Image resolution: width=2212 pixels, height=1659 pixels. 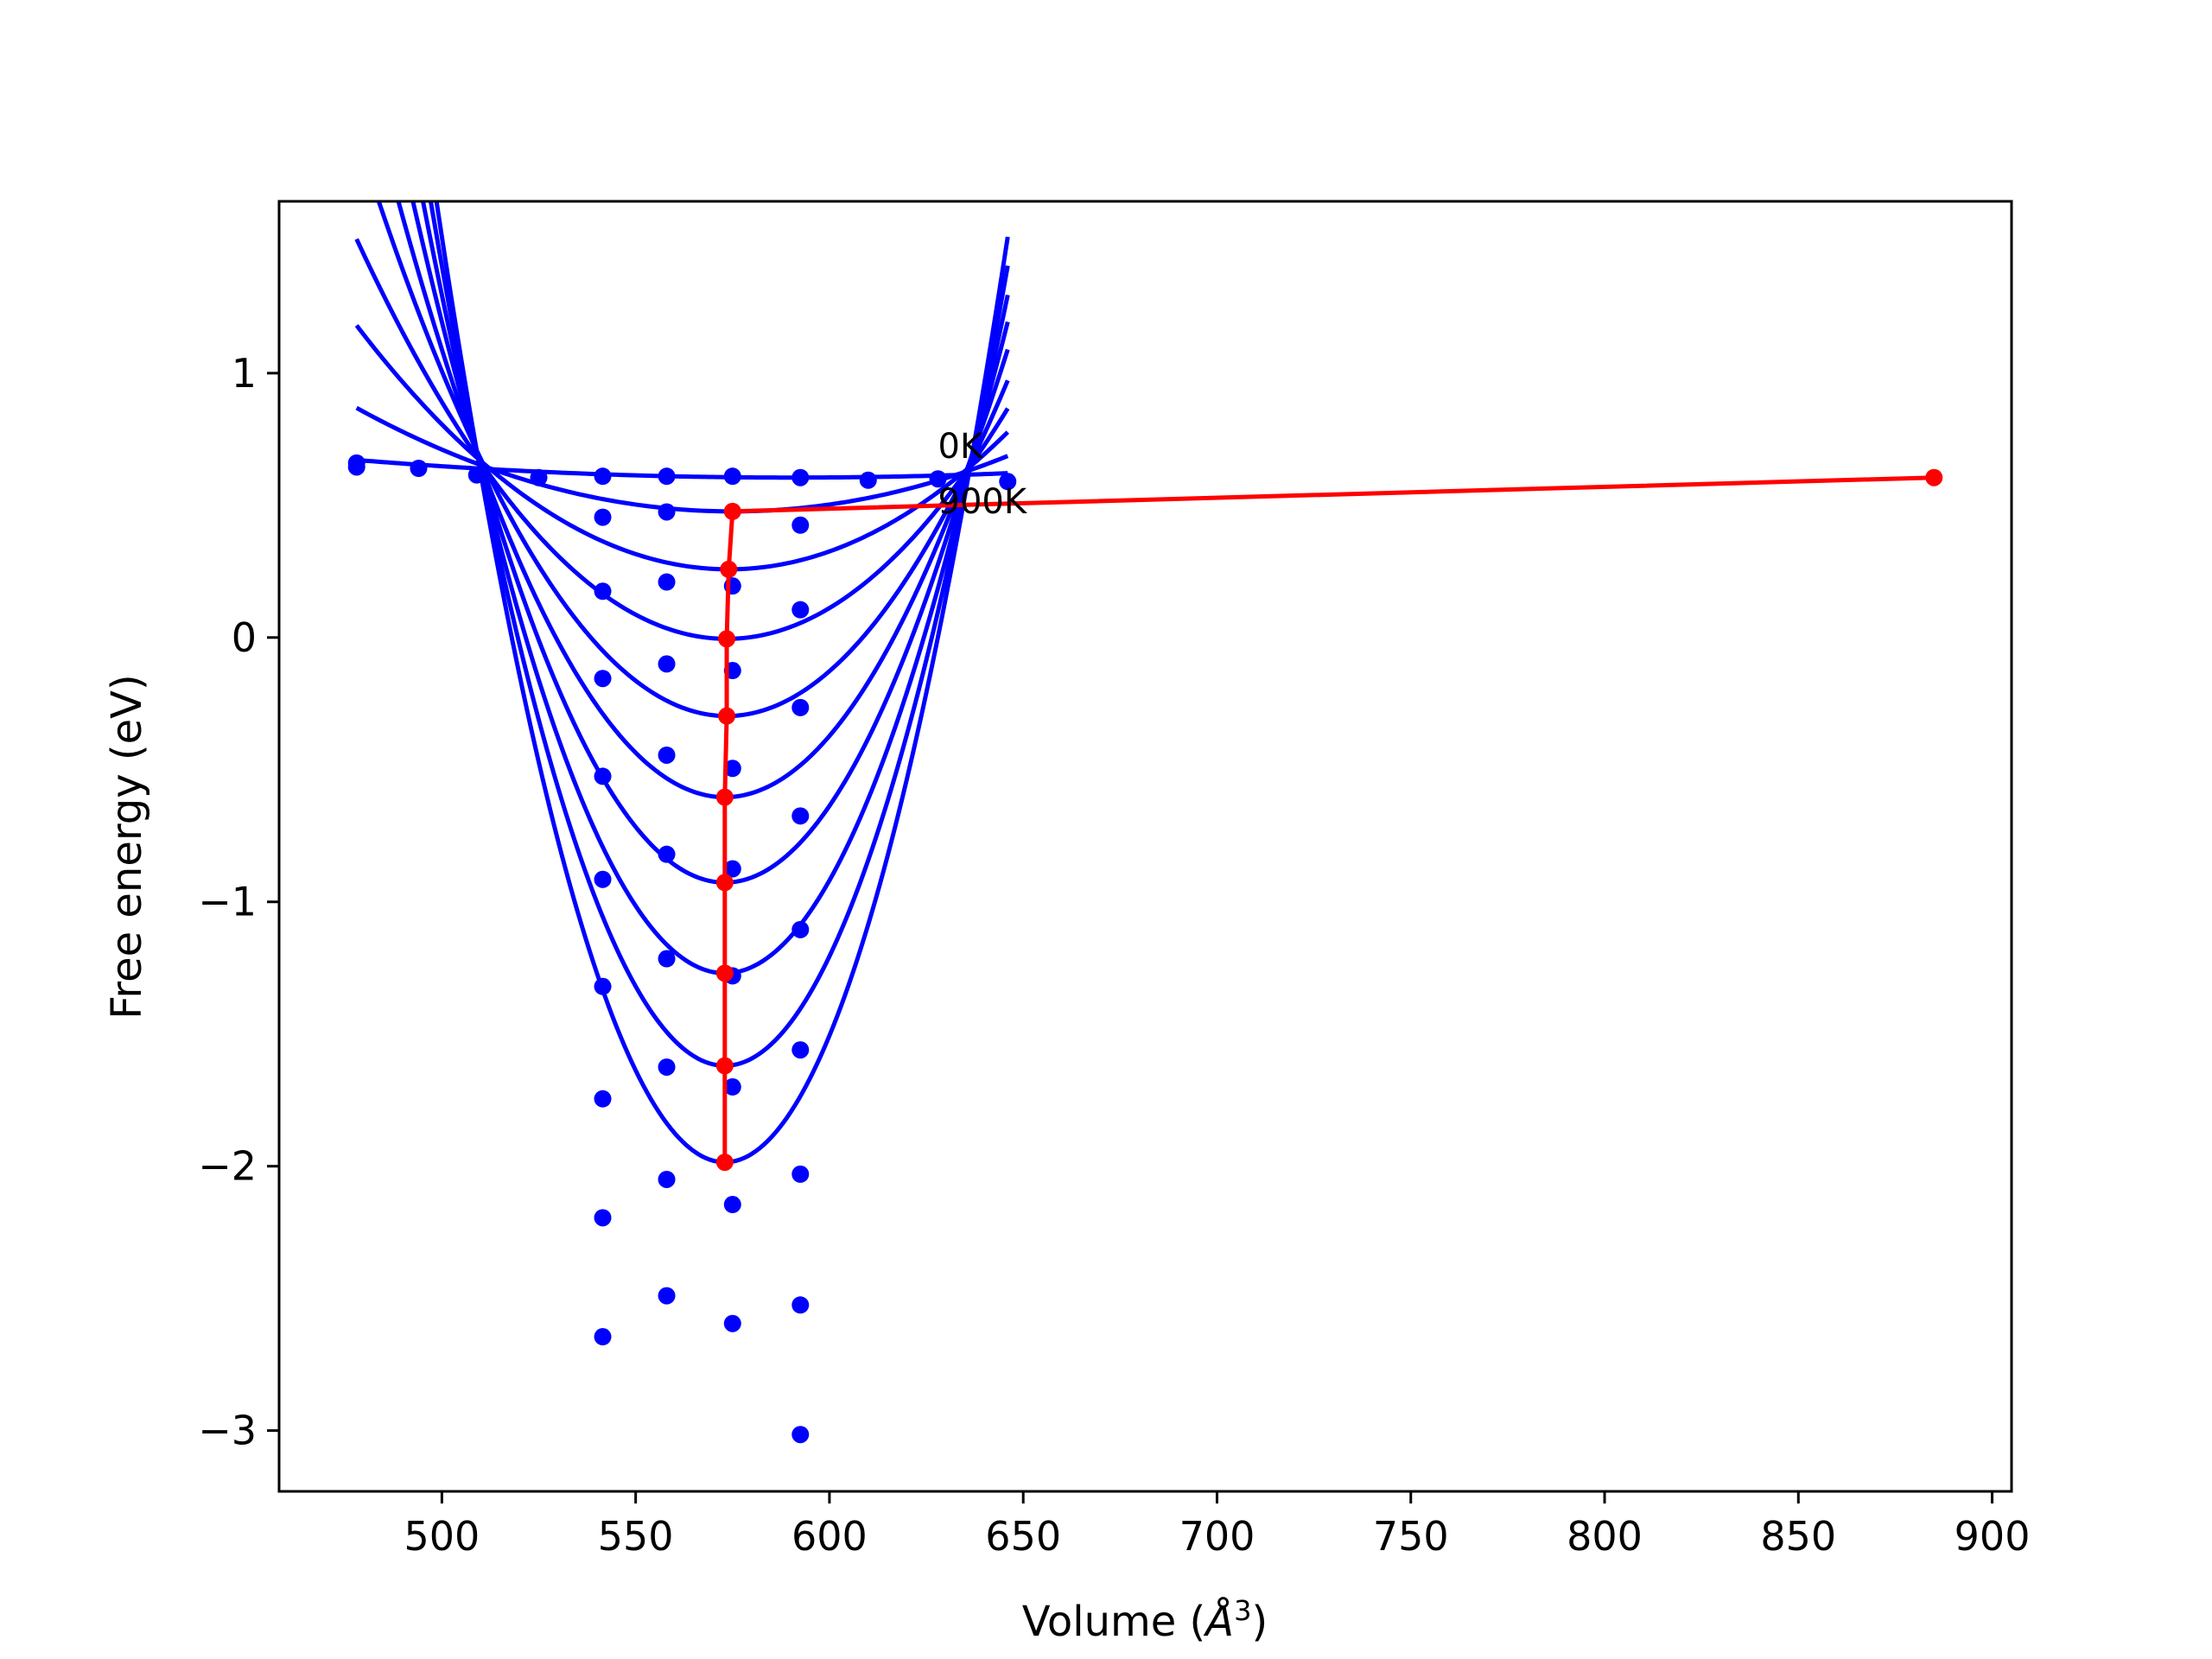 I want to click on y-tick-label: 0, so click(x=244, y=637).